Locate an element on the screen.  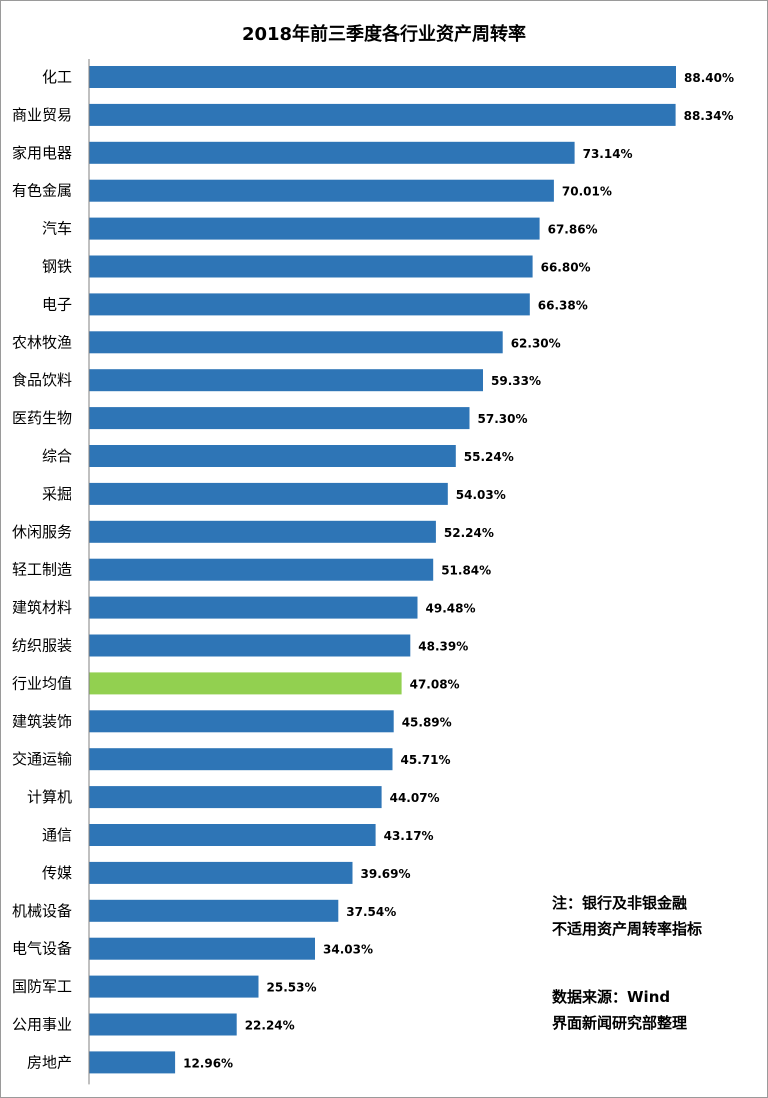
category-label: 建筑材料 is located at coordinates (42, 608).